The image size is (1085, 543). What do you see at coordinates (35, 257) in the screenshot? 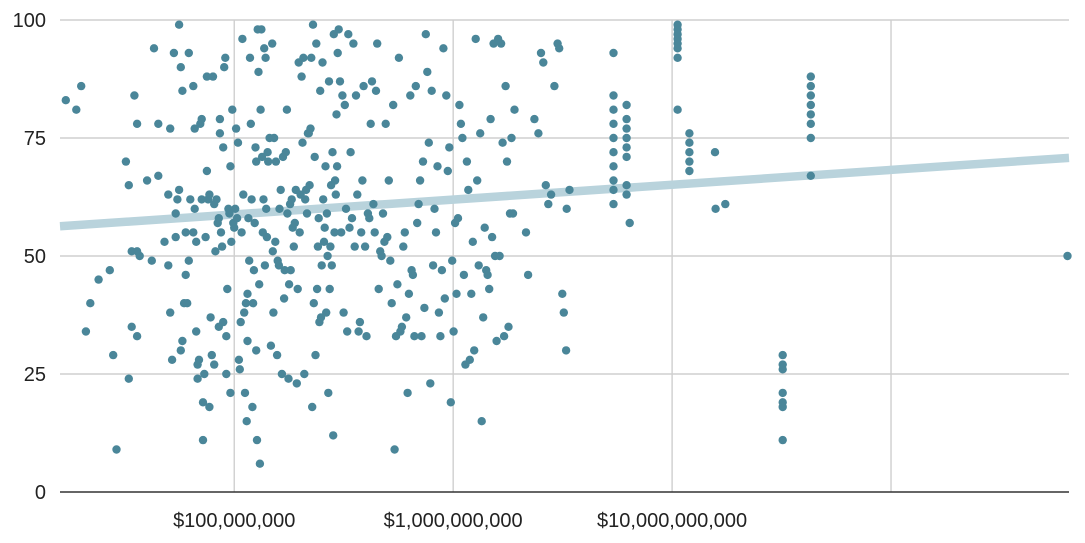
I see `y-tick-label: 50` at bounding box center [35, 257].